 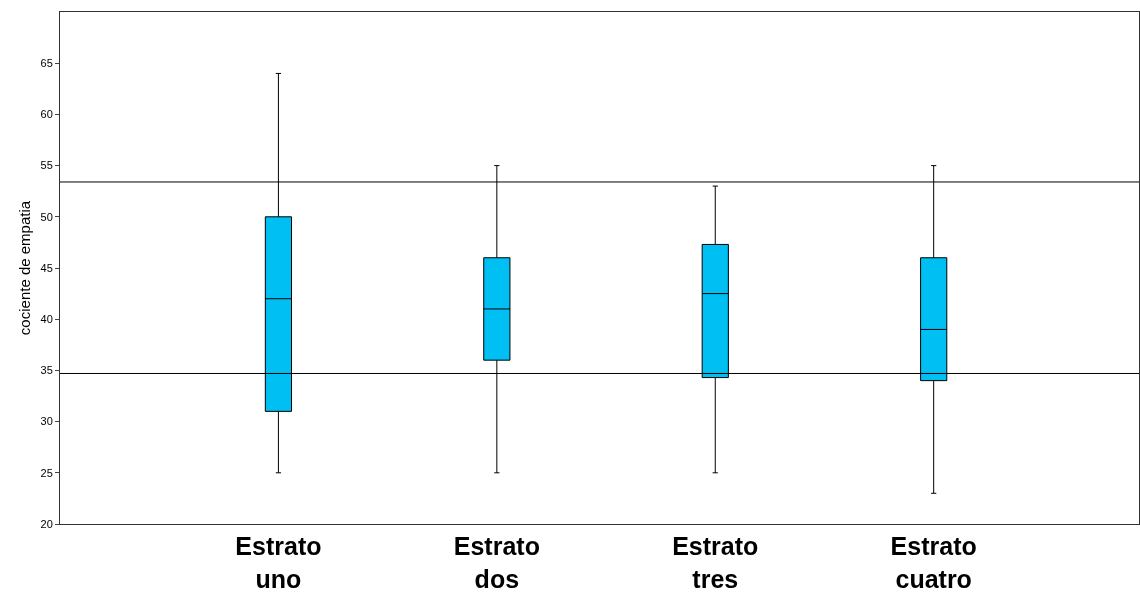 I want to click on y-tick-label: 45, so click(x=46, y=267).